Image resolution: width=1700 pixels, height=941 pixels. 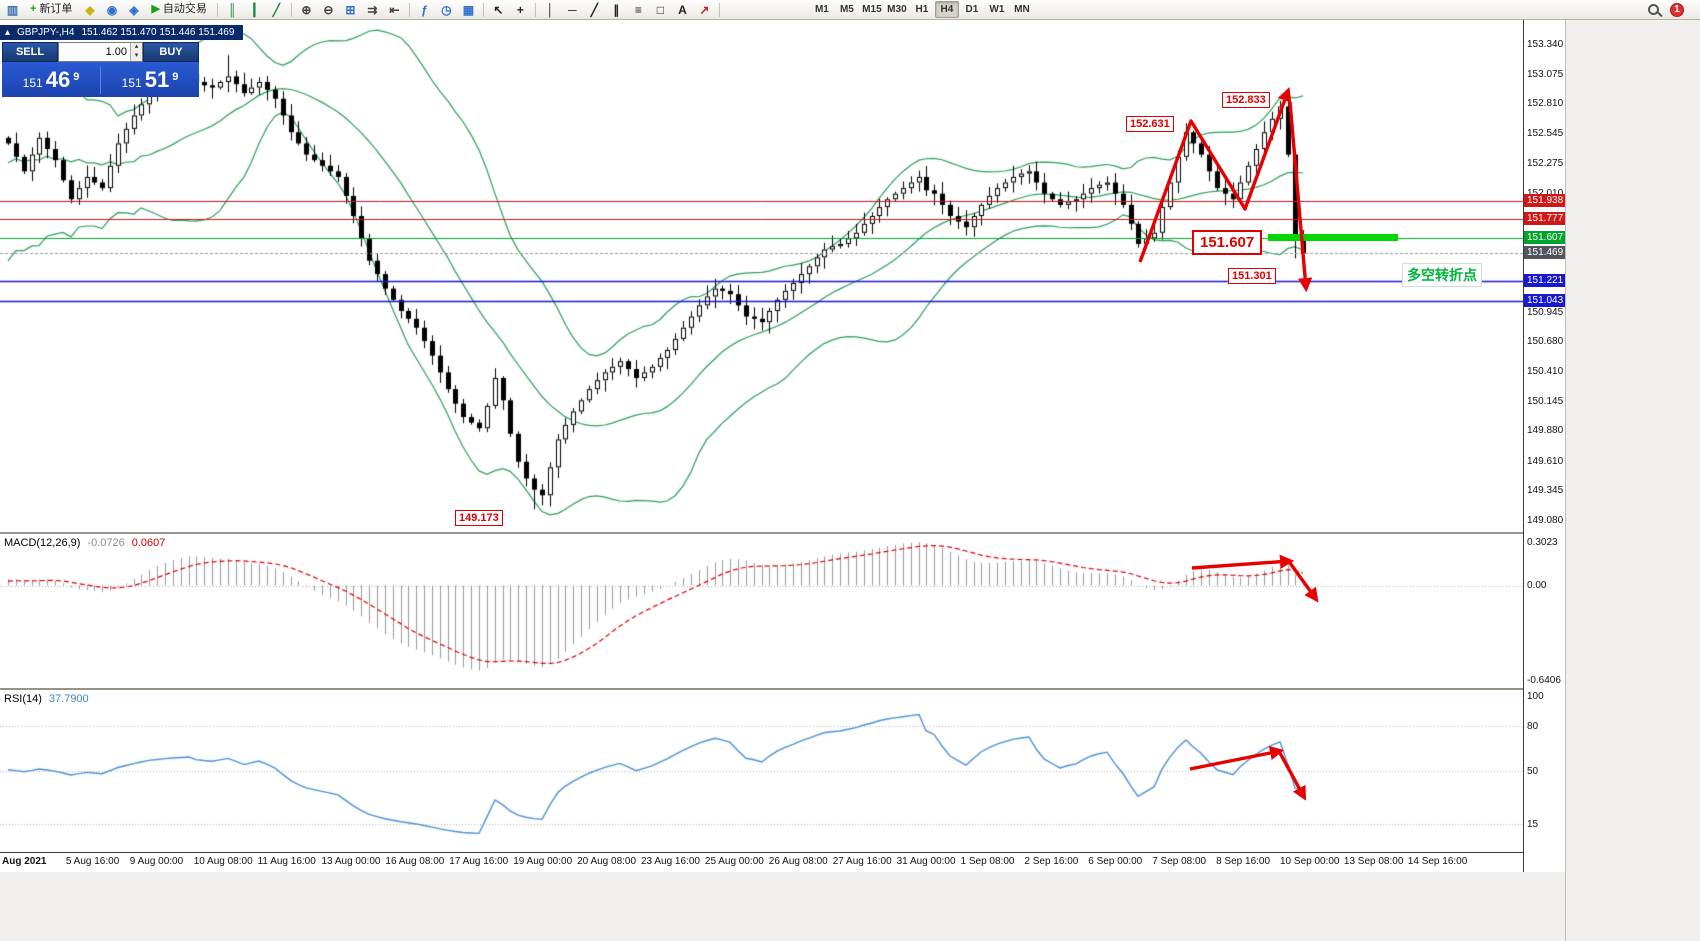 I want to click on trendline-icon: ╱, so click(x=594, y=10).